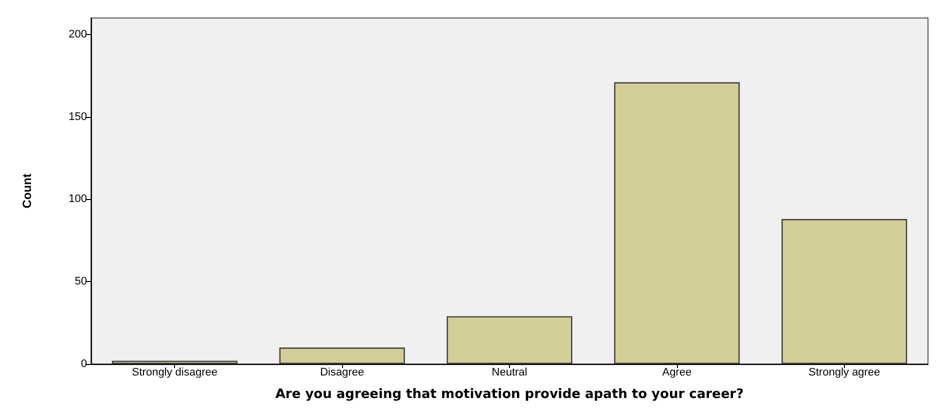  I want to click on x-tick-label: Strongly agree, so click(844, 372).